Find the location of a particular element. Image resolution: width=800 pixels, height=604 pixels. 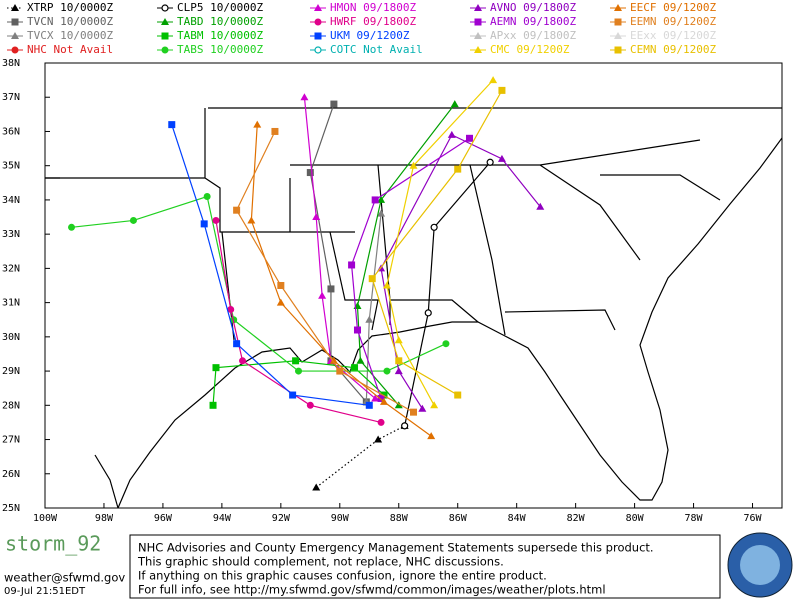

timestamp: 09-Jul 21:51EDT is located at coordinates (45, 591).